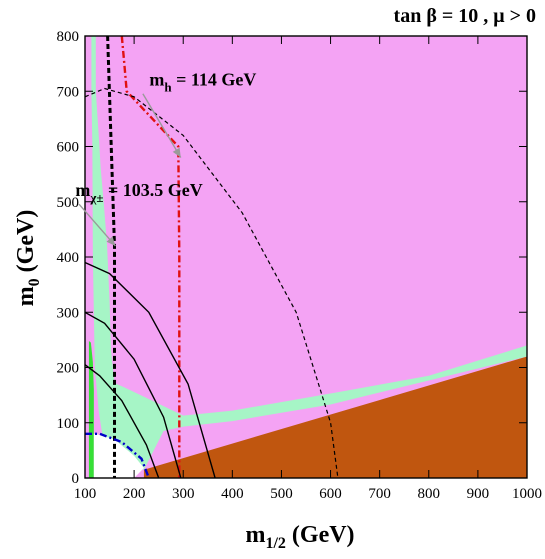 The image size is (545, 559). Describe the element at coordinates (26, 296) in the screenshot. I see `y-axis-title-main: m` at that location.